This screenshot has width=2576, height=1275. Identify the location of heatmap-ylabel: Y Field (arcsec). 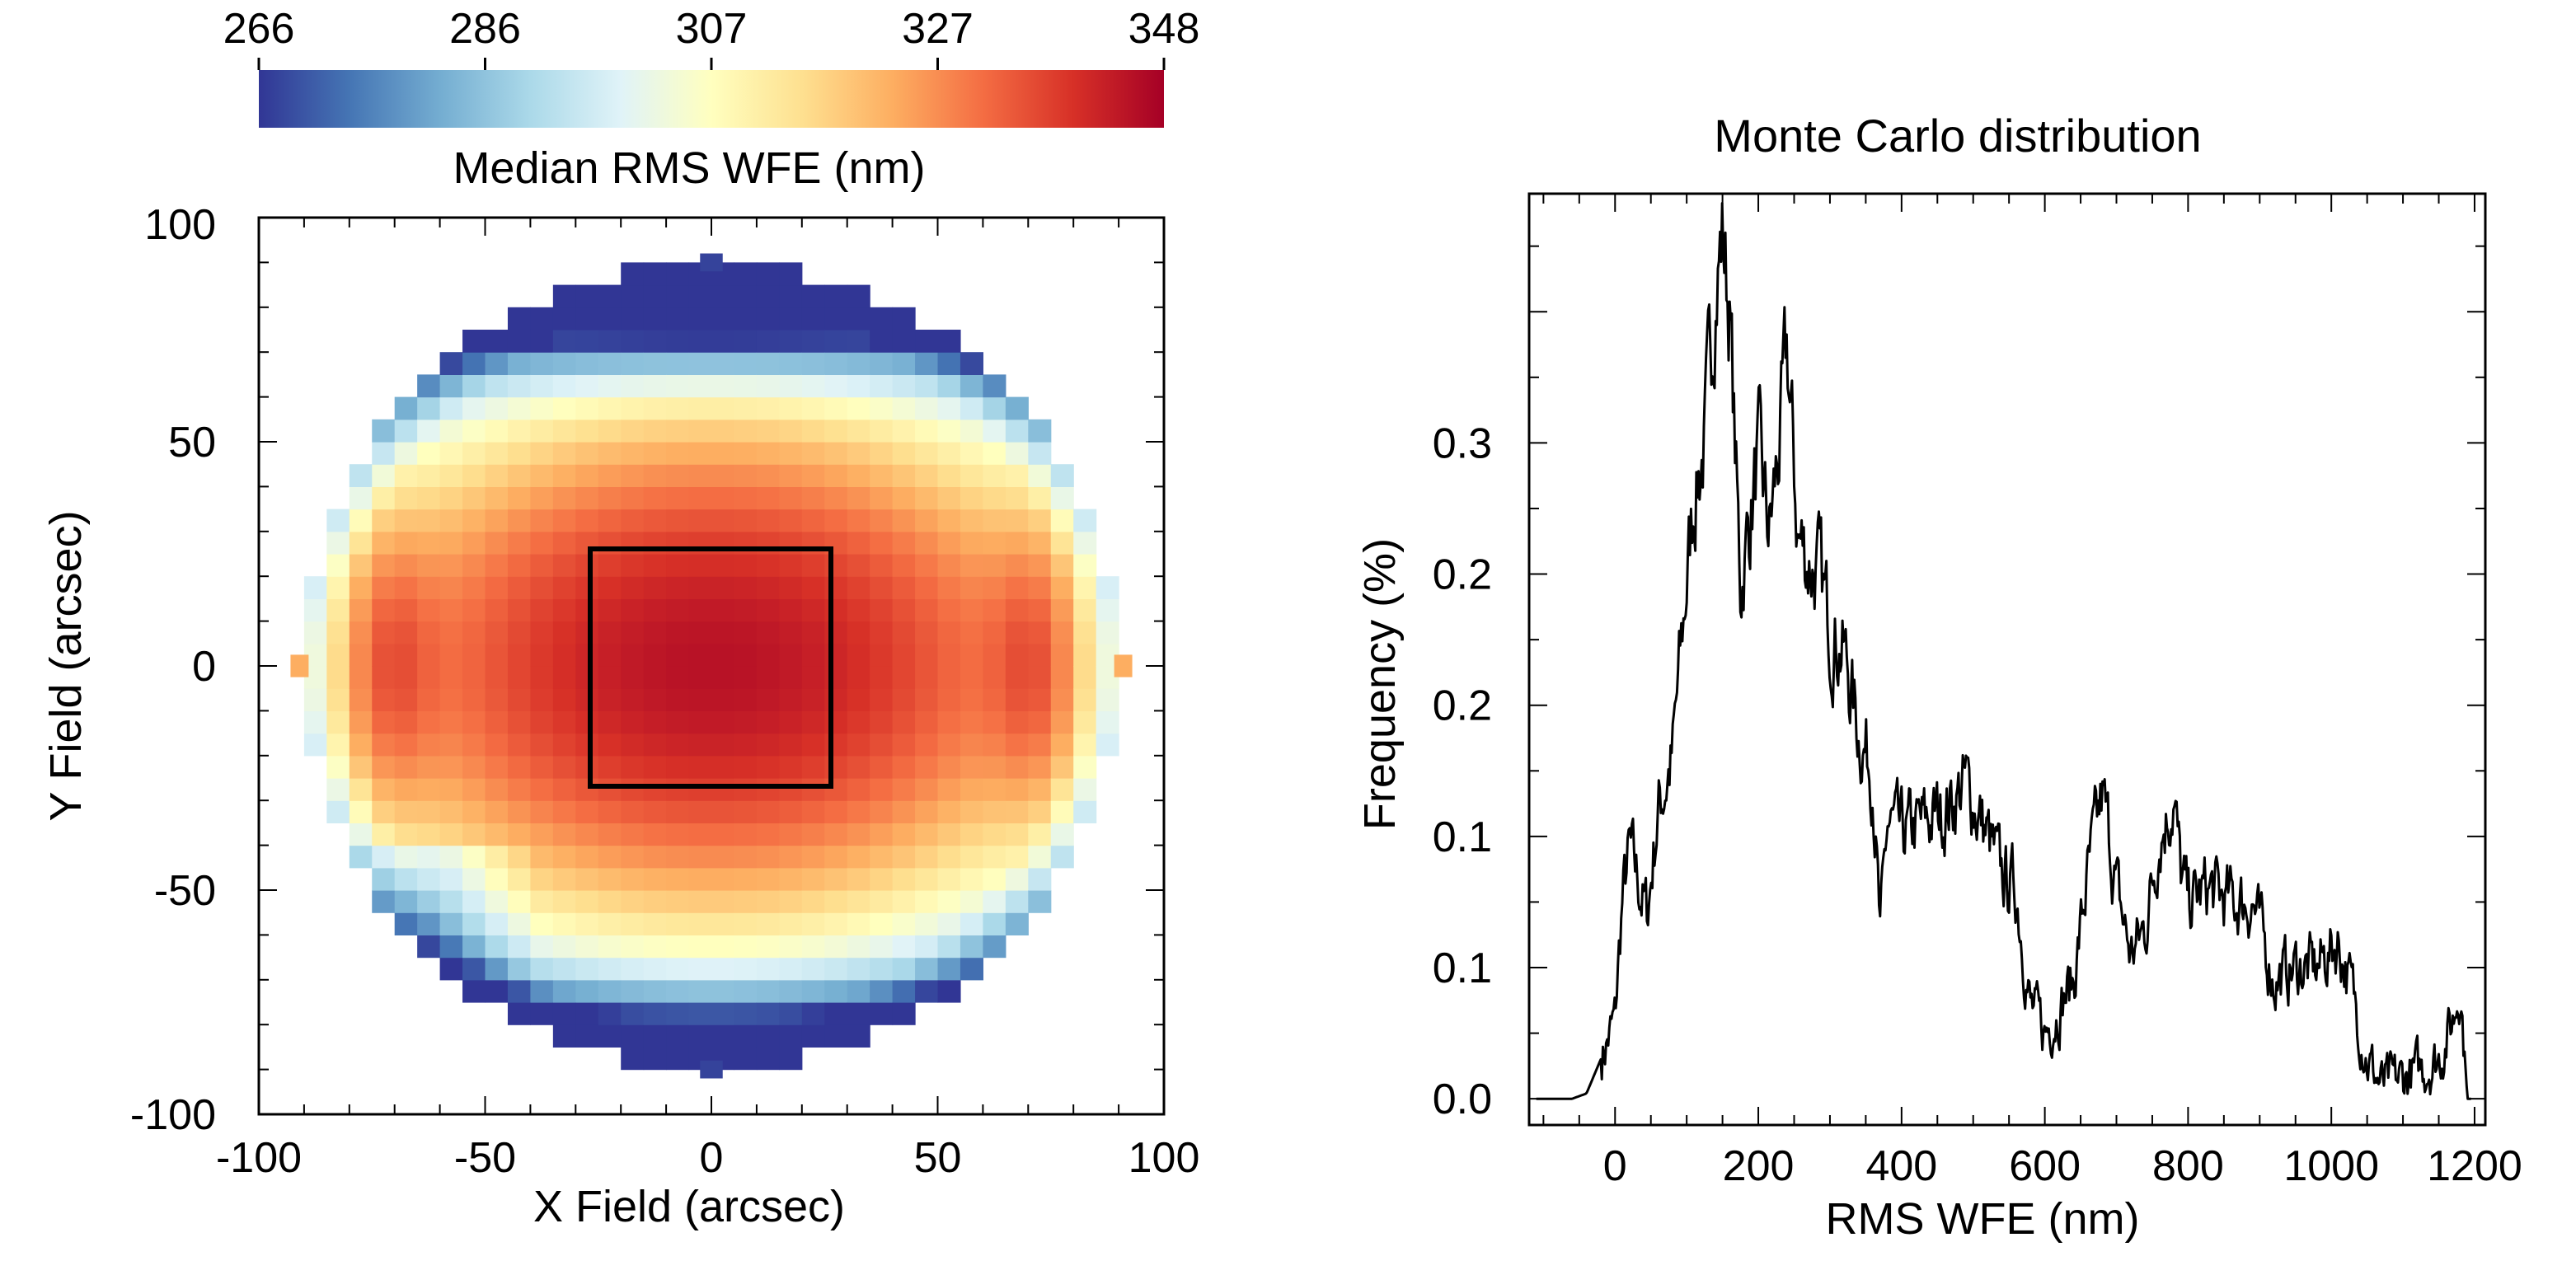
(66, 665).